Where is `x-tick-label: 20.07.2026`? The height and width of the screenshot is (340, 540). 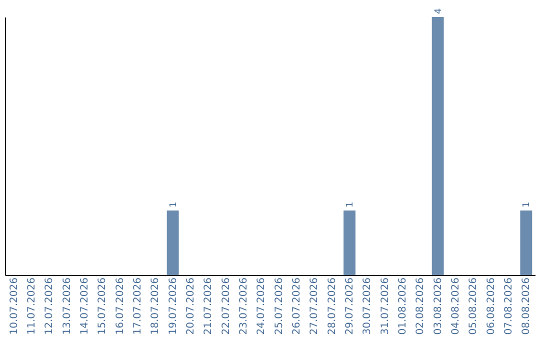
x-tick-label: 20.07.2026 is located at coordinates (191, 306).